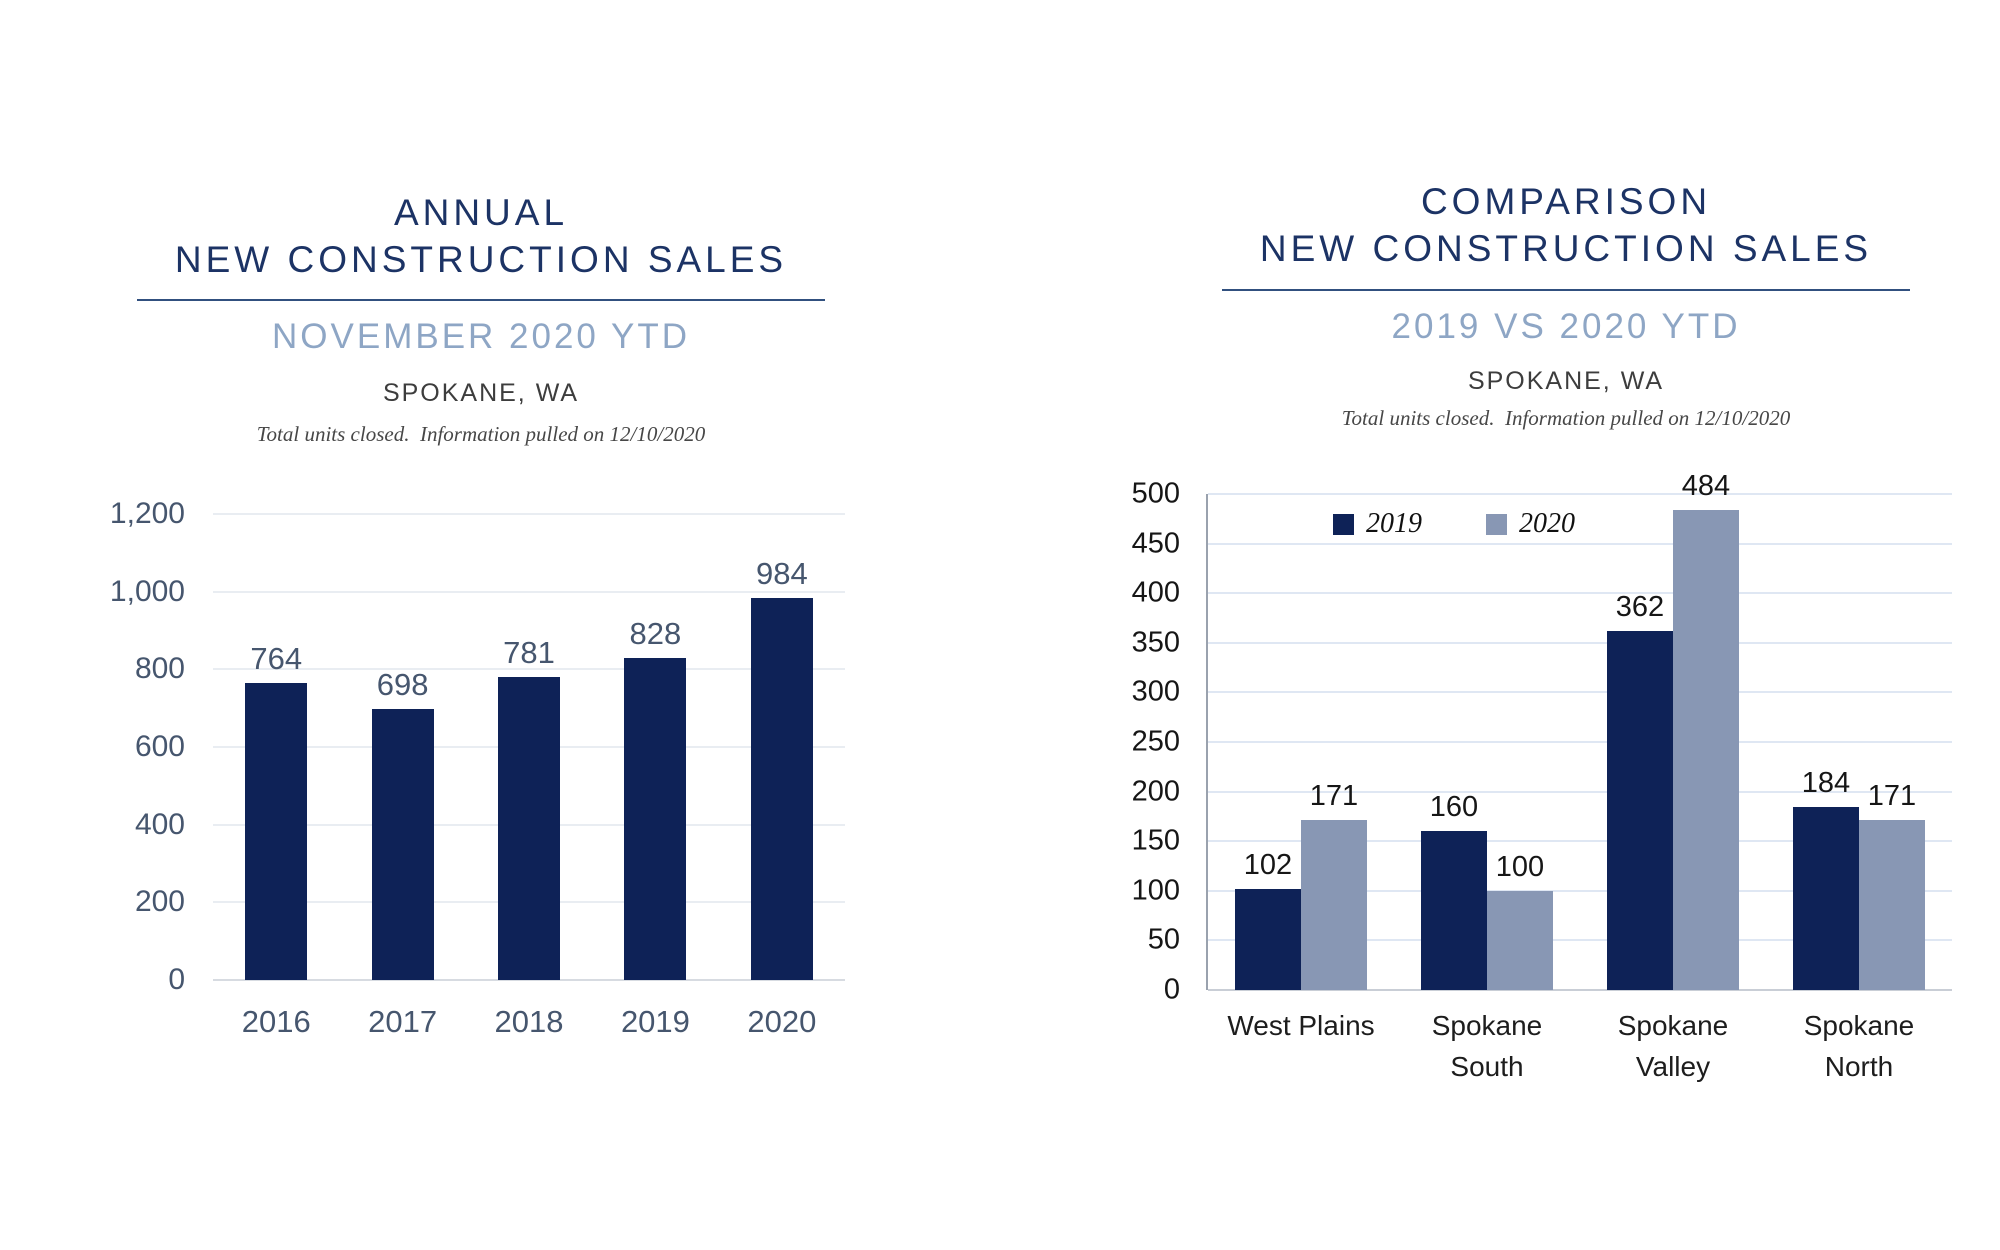 The width and height of the screenshot is (2000, 1250). I want to click on y-tick-label: 100, so click(1155, 890).